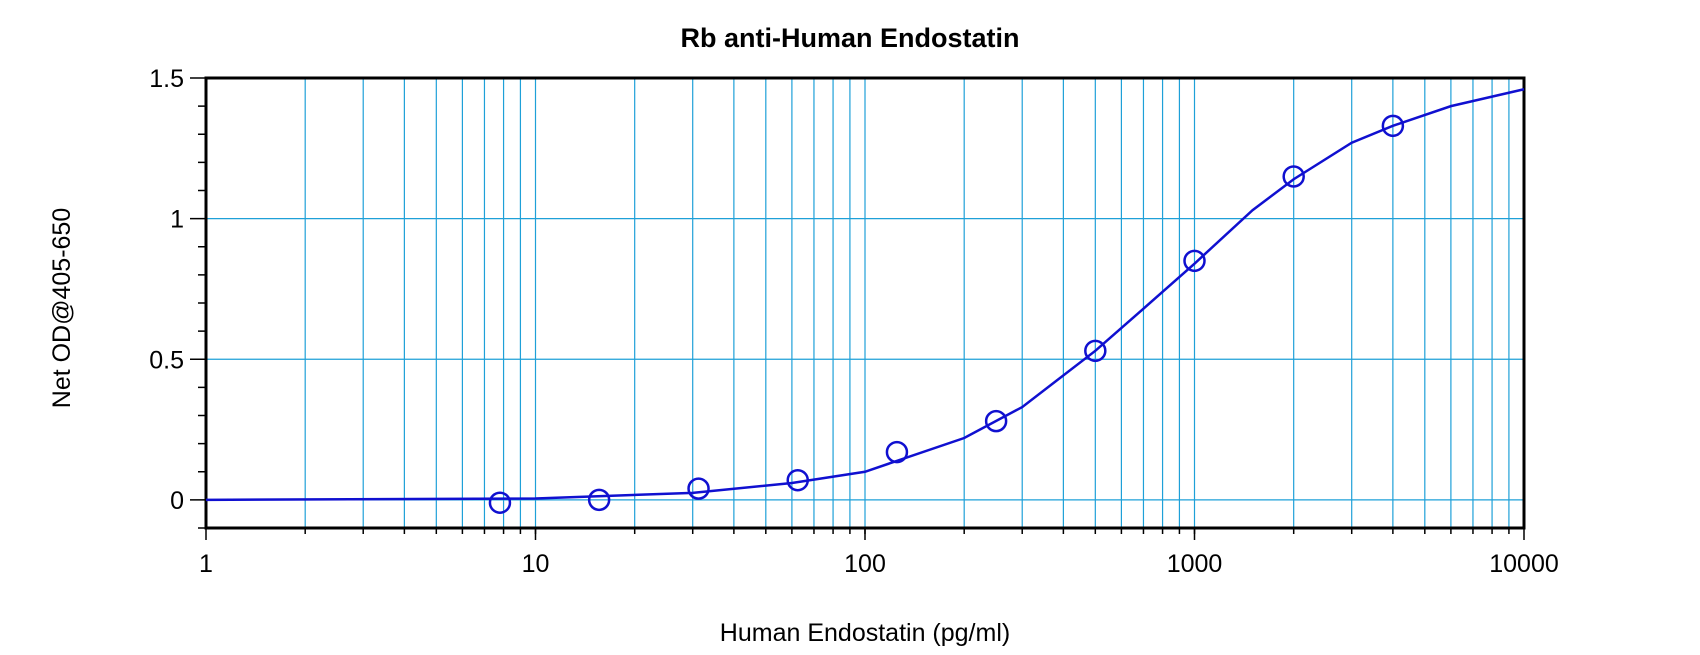  What do you see at coordinates (865, 633) in the screenshot?
I see `x-axis-label: Human Endostatin (pg/ml)` at bounding box center [865, 633].